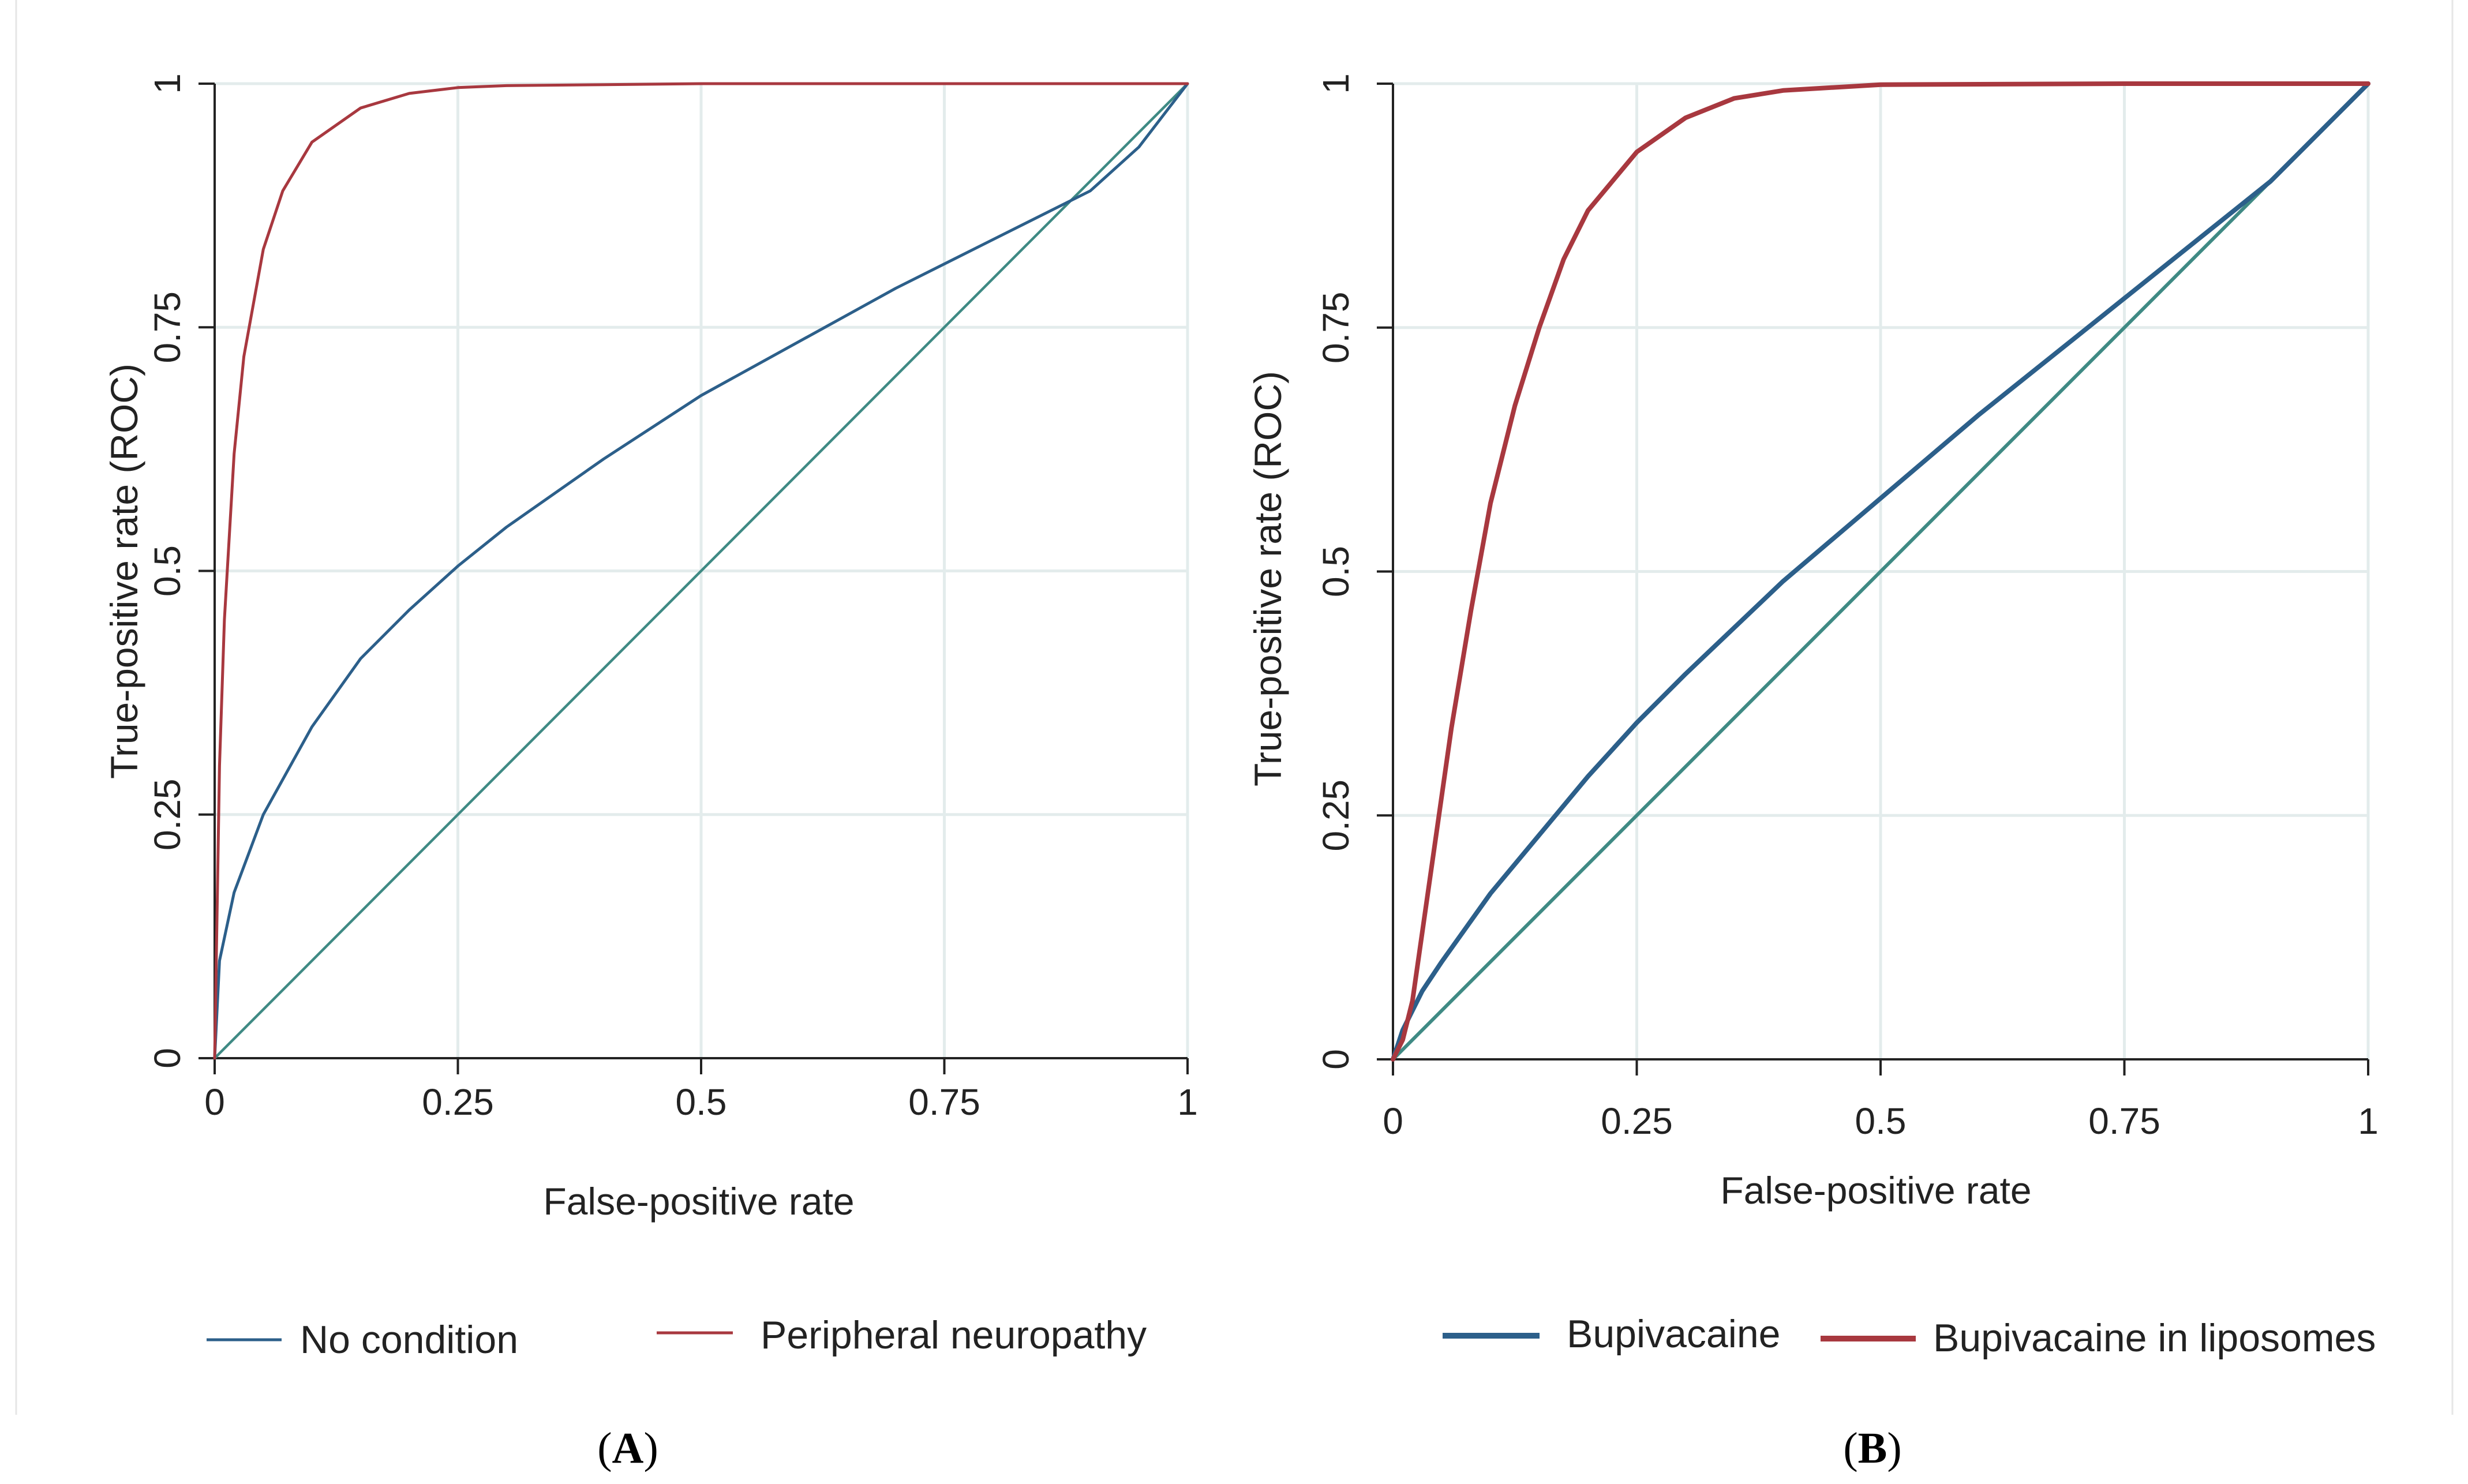 The image size is (2468, 1484). What do you see at coordinates (650, 1448) in the screenshot?
I see `panel-label-a-close: )` at bounding box center [650, 1448].